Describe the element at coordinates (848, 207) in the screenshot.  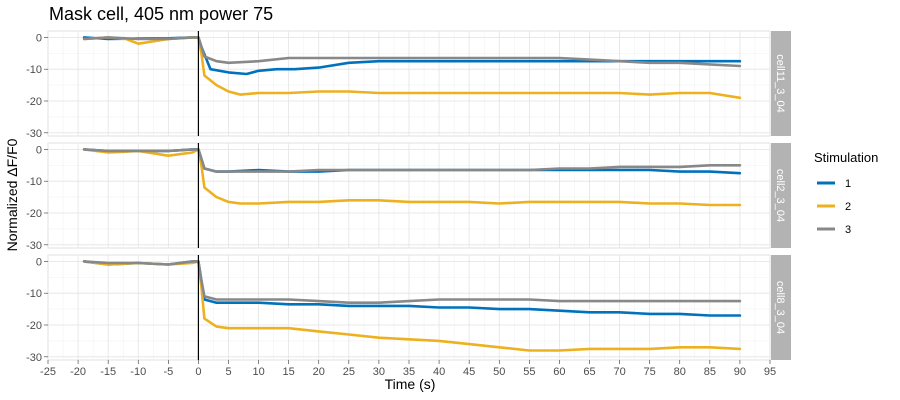
I see `legend-label-2: 2` at that location.